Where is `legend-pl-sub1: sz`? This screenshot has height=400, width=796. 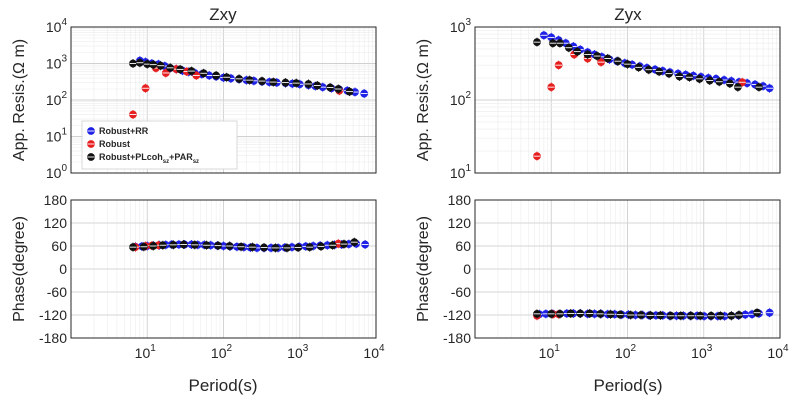 legend-pl-sub1: sz is located at coordinates (166, 162).